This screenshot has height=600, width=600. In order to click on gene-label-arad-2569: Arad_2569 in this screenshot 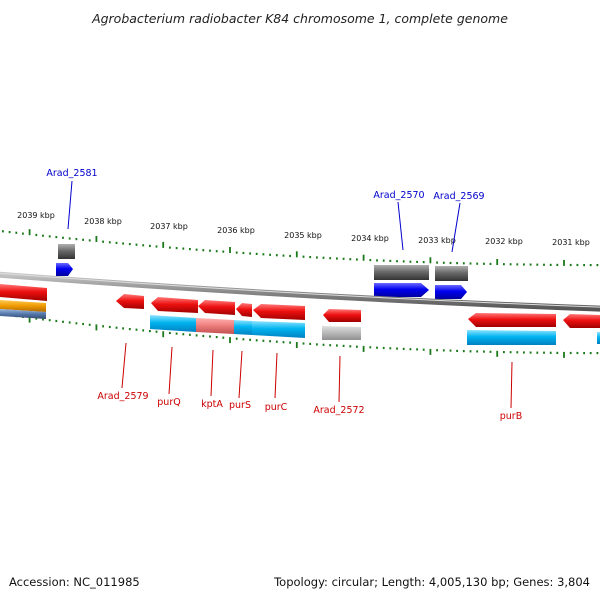, I will do `click(458, 196)`.